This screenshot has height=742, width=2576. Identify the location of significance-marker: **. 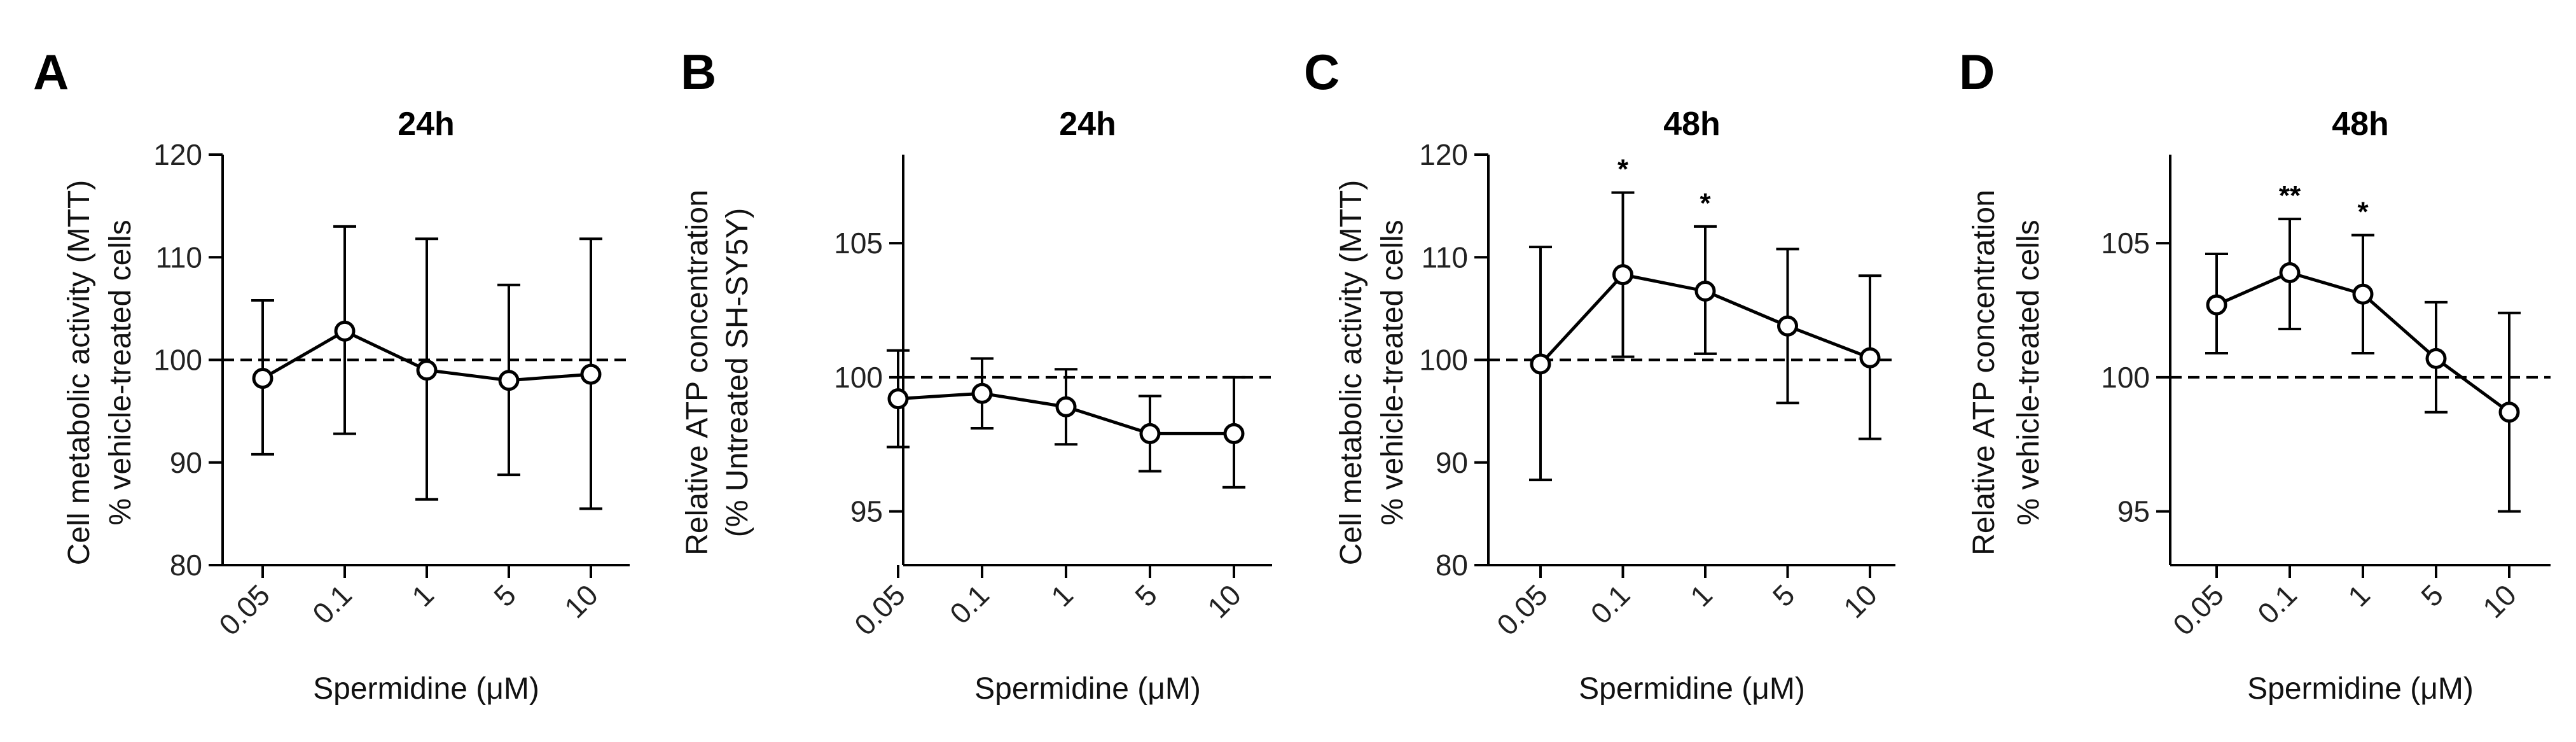
(2290, 195).